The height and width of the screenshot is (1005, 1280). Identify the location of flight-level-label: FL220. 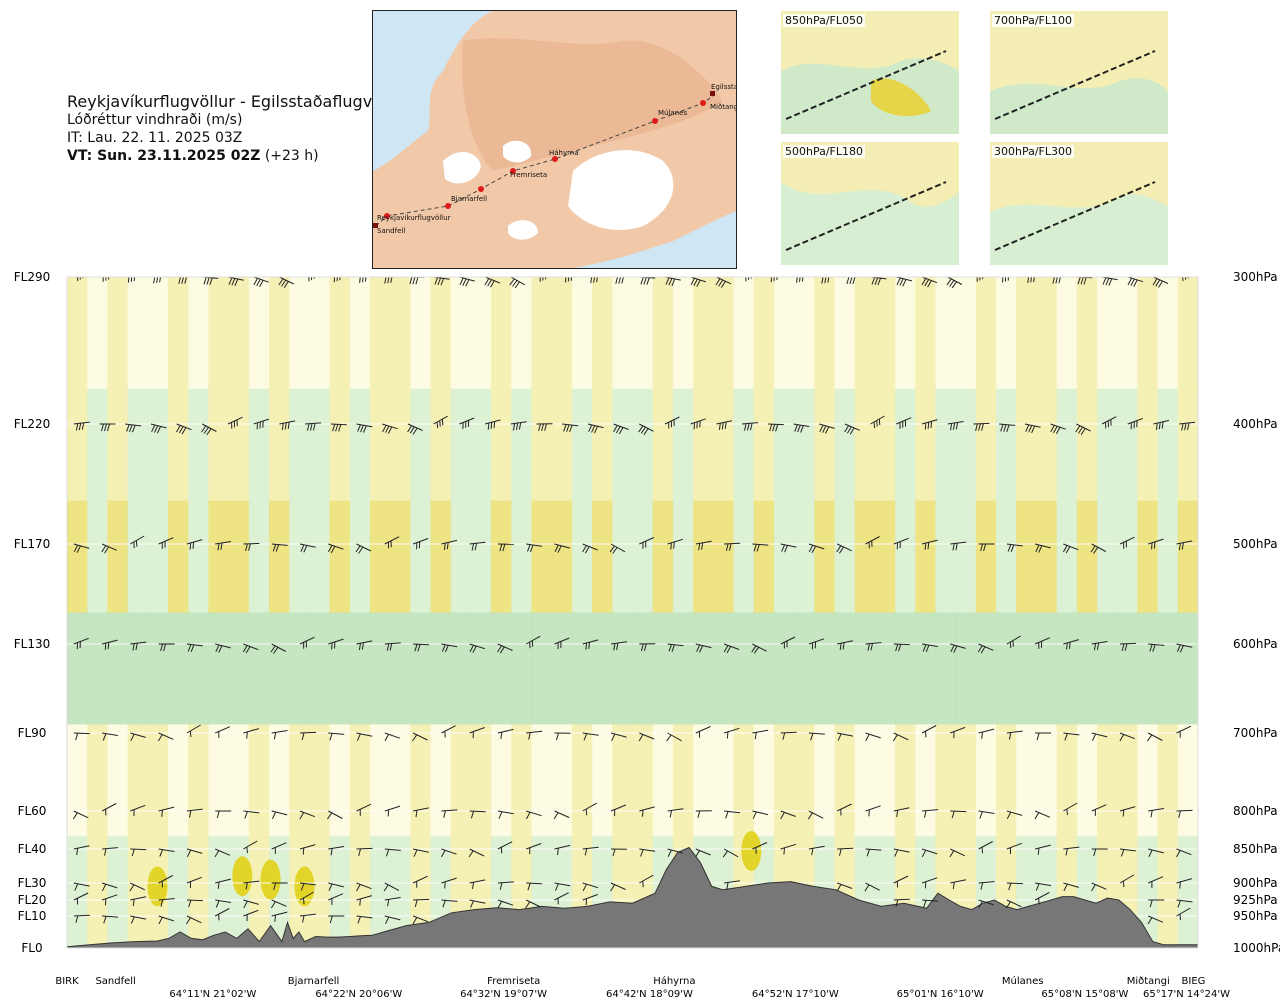
(32, 424).